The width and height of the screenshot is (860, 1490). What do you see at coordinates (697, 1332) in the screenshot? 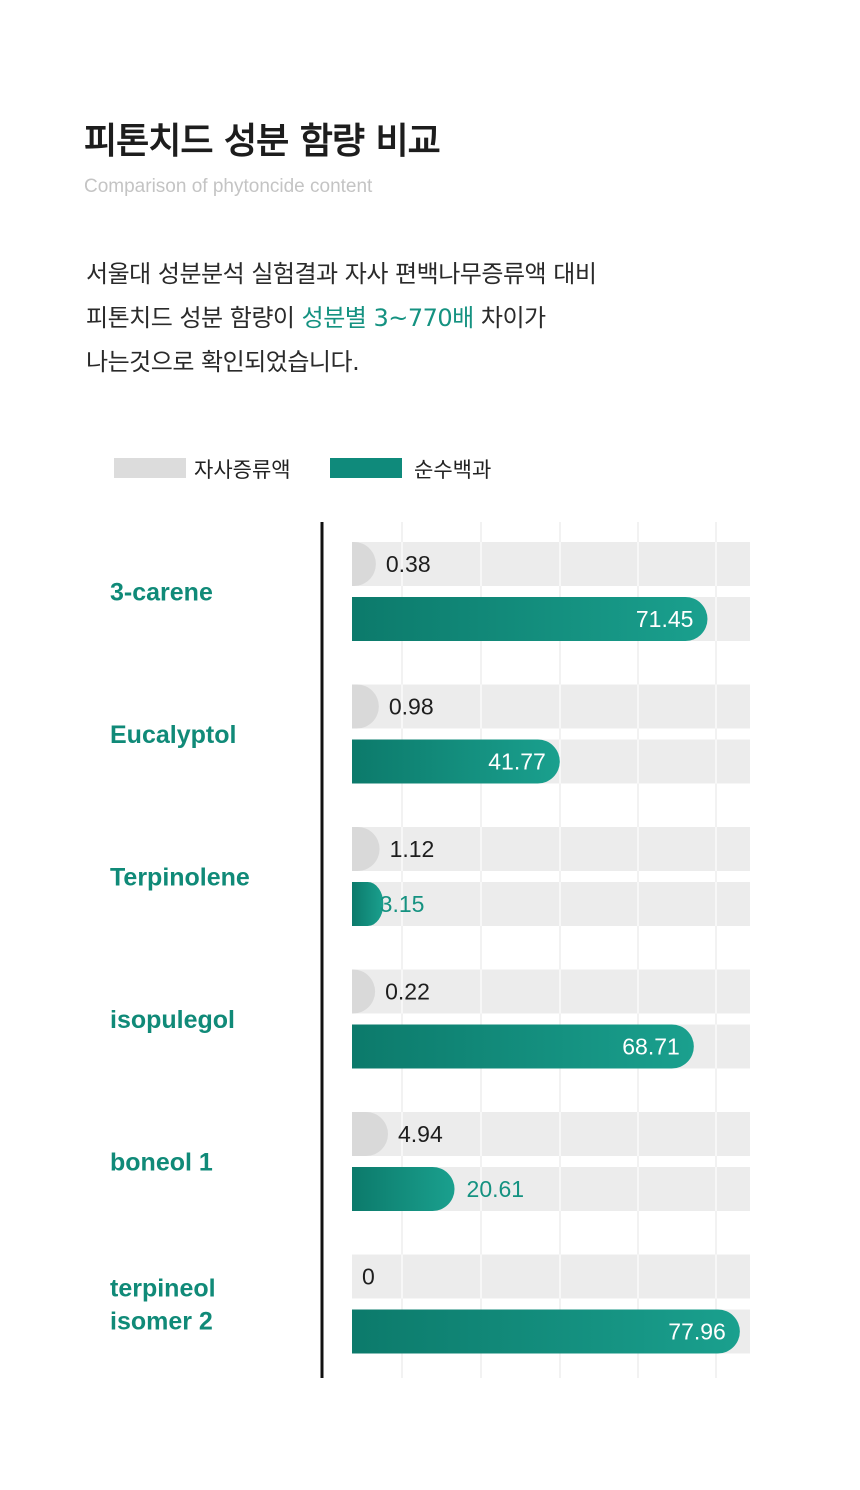
I see `value-label-pure: 77.96` at bounding box center [697, 1332].